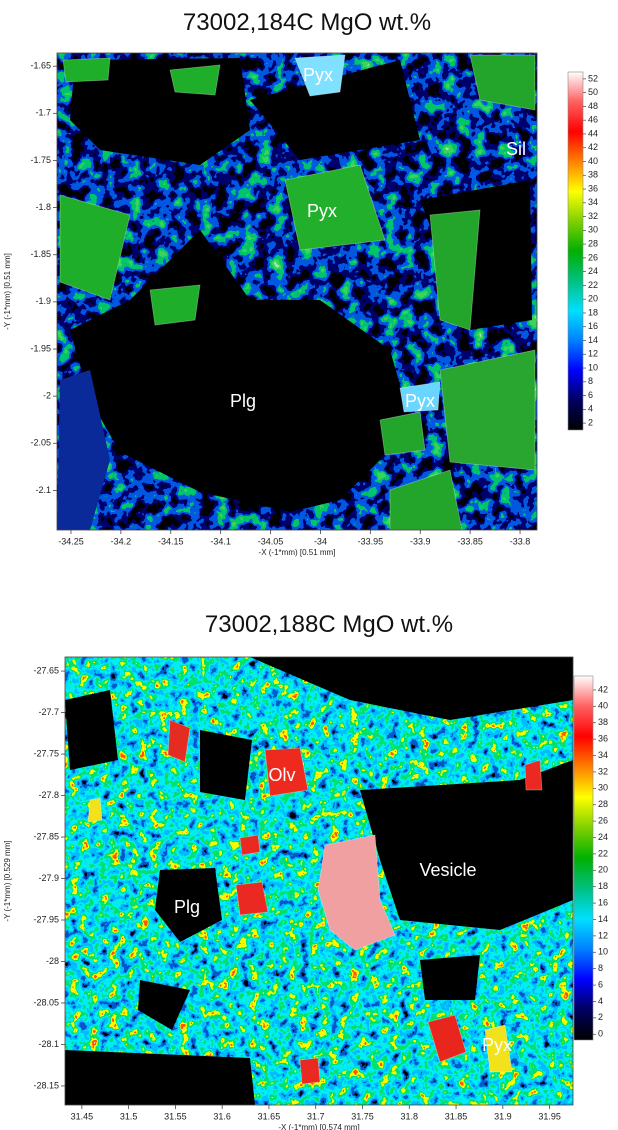  I want to click on x-tick-label: -33.9, so click(420, 541).